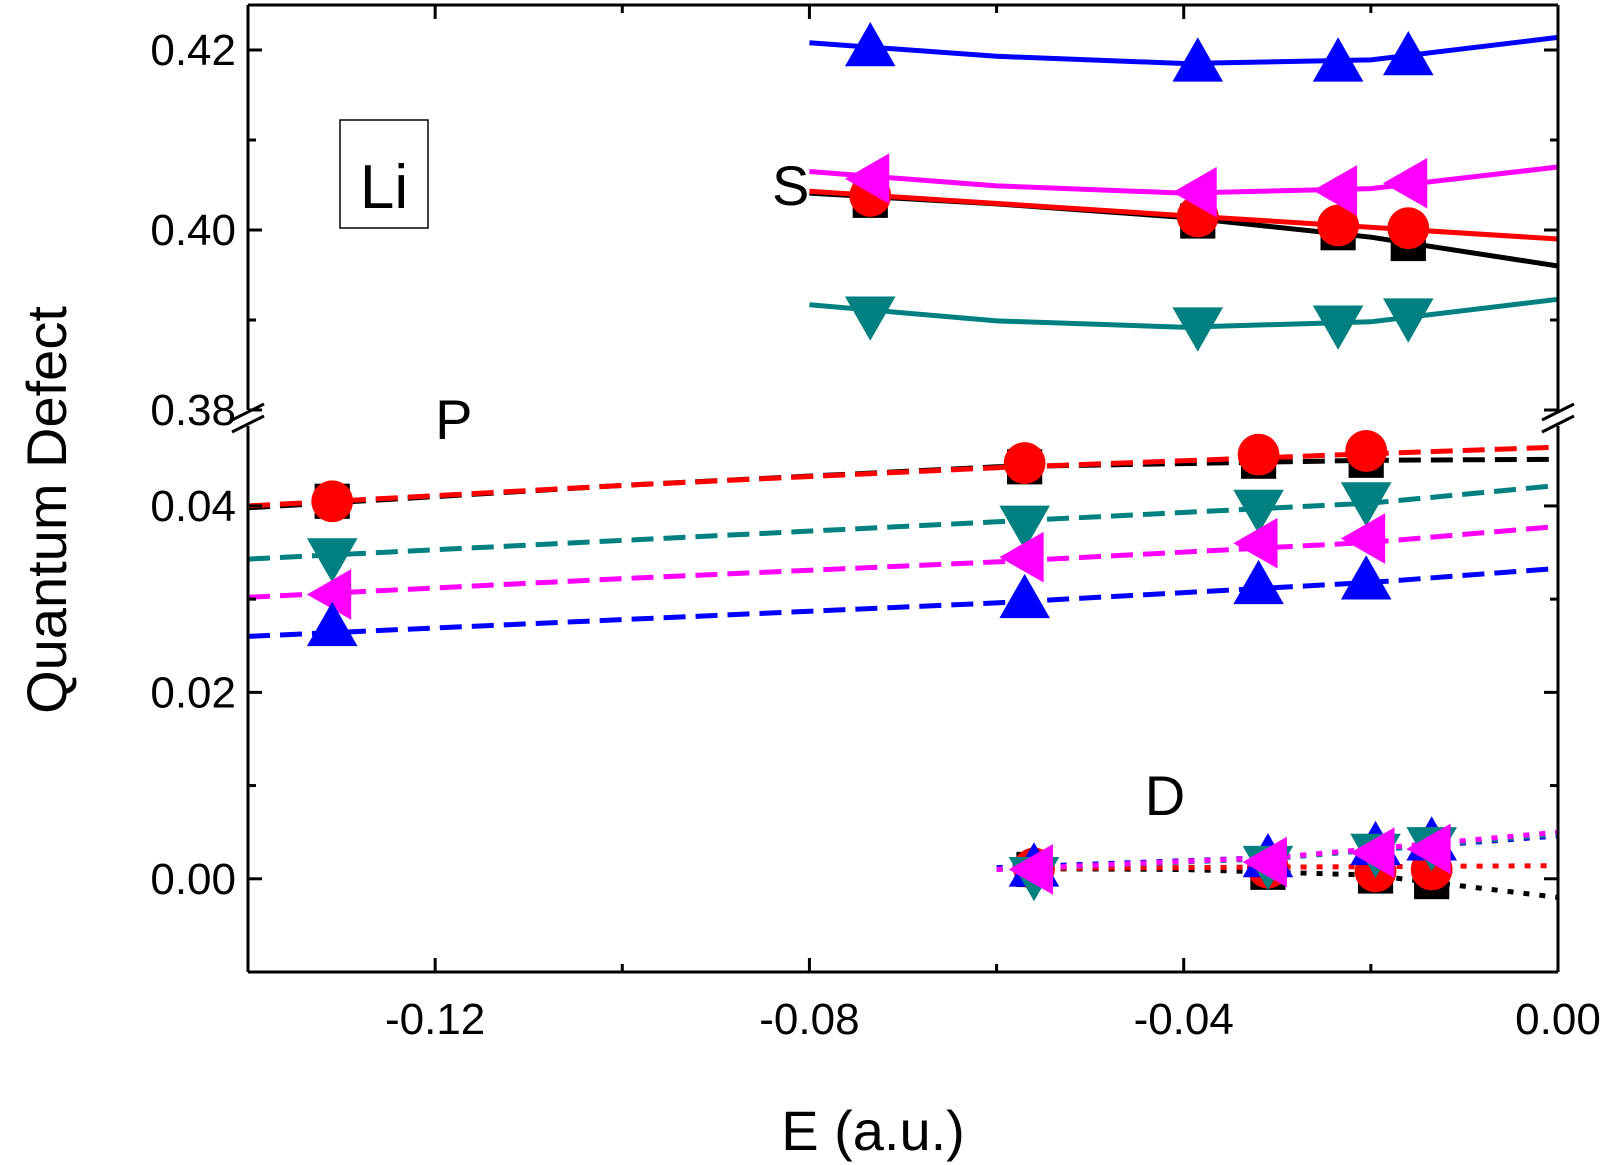  Describe the element at coordinates (1165, 795) in the screenshot. I see `annotation-d: D` at that location.